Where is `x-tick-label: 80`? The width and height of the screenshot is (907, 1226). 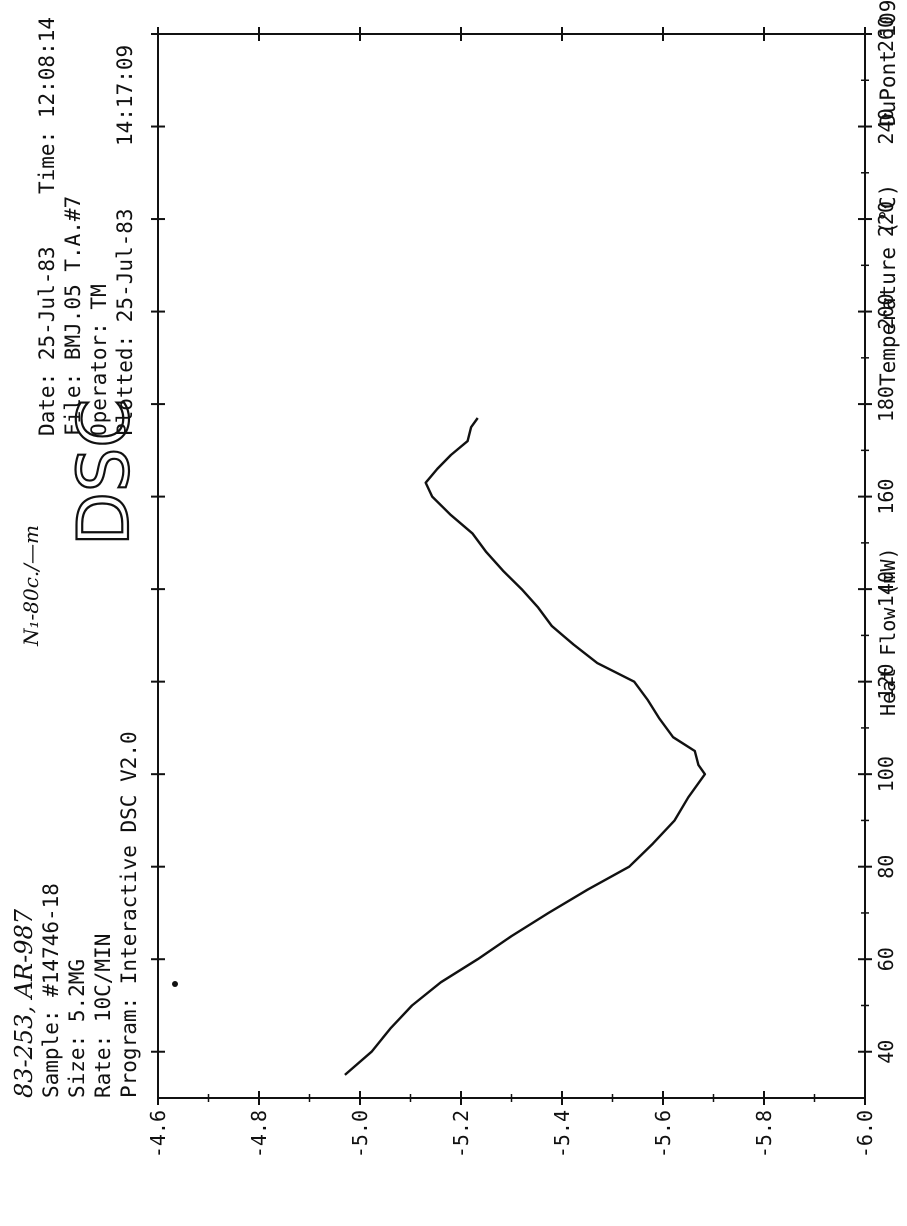 x-tick-label: 80 is located at coordinates (886, 867).